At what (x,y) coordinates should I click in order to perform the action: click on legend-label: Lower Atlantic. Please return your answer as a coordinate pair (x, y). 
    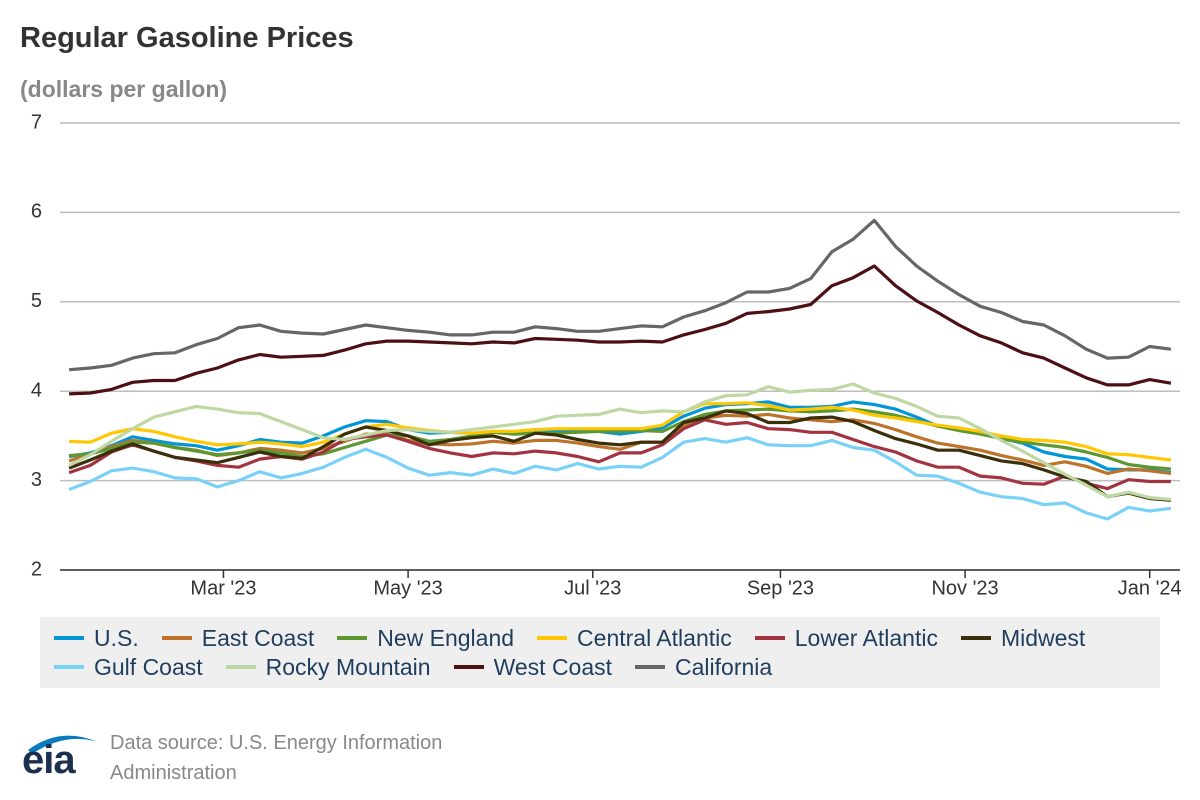
    Looking at the image, I should click on (866, 637).